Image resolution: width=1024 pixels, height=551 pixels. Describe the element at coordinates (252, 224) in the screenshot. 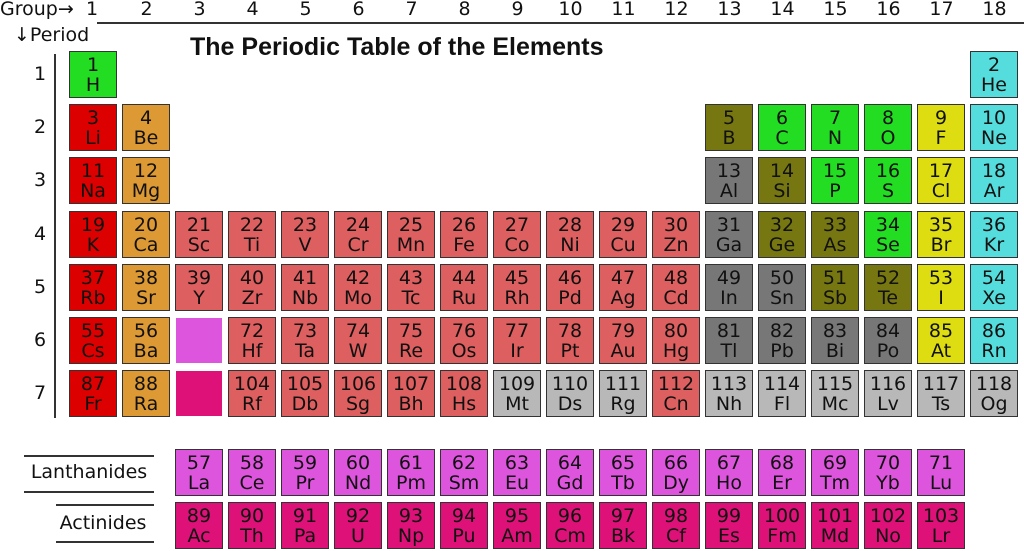

I see `atomic-number: 22` at that location.